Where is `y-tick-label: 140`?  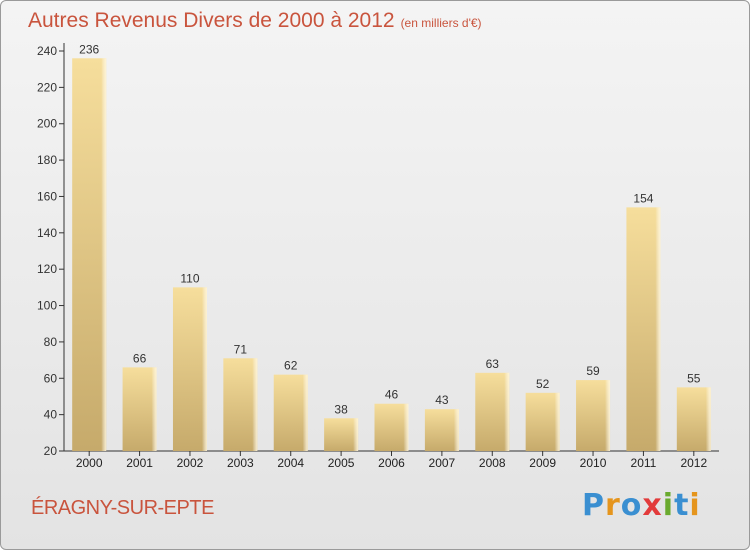
y-tick-label: 140 is located at coordinates (47, 233).